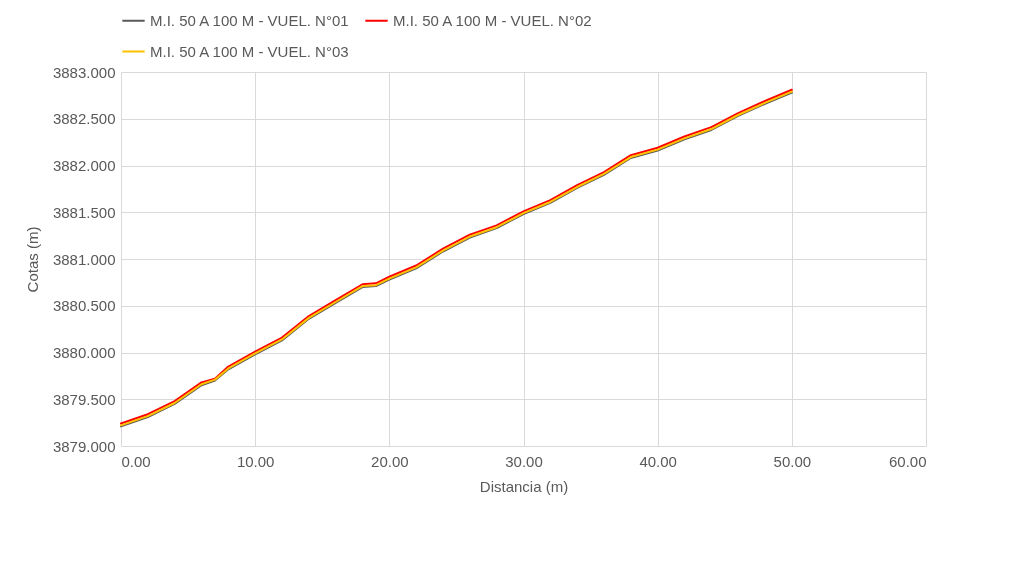 Image resolution: width=1025 pixels, height=587 pixels. I want to click on y-tick-label: 3882.500, so click(84, 119).